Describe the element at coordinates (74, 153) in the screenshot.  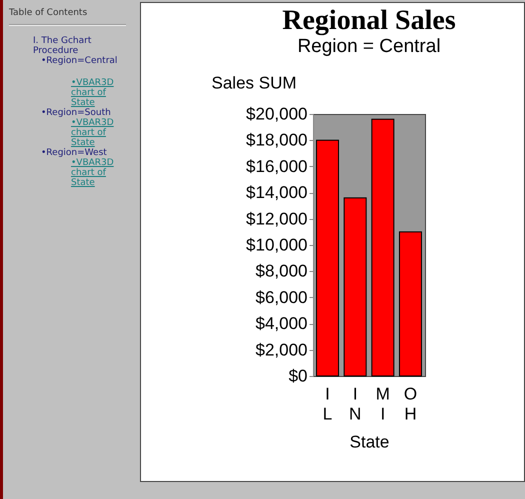
I see `text: •Region=West` at that location.